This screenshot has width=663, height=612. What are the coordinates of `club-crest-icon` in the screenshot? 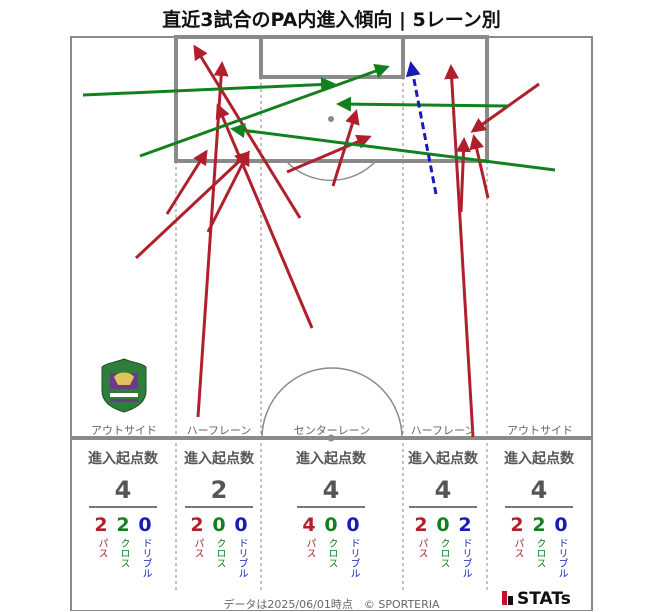 It's located at (124, 385).